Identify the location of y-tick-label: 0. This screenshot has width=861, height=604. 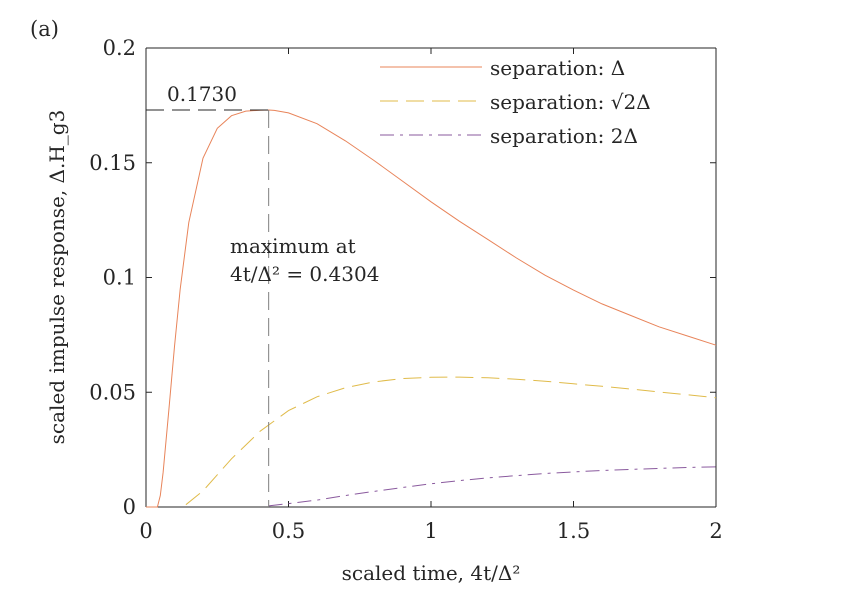
(129, 507).